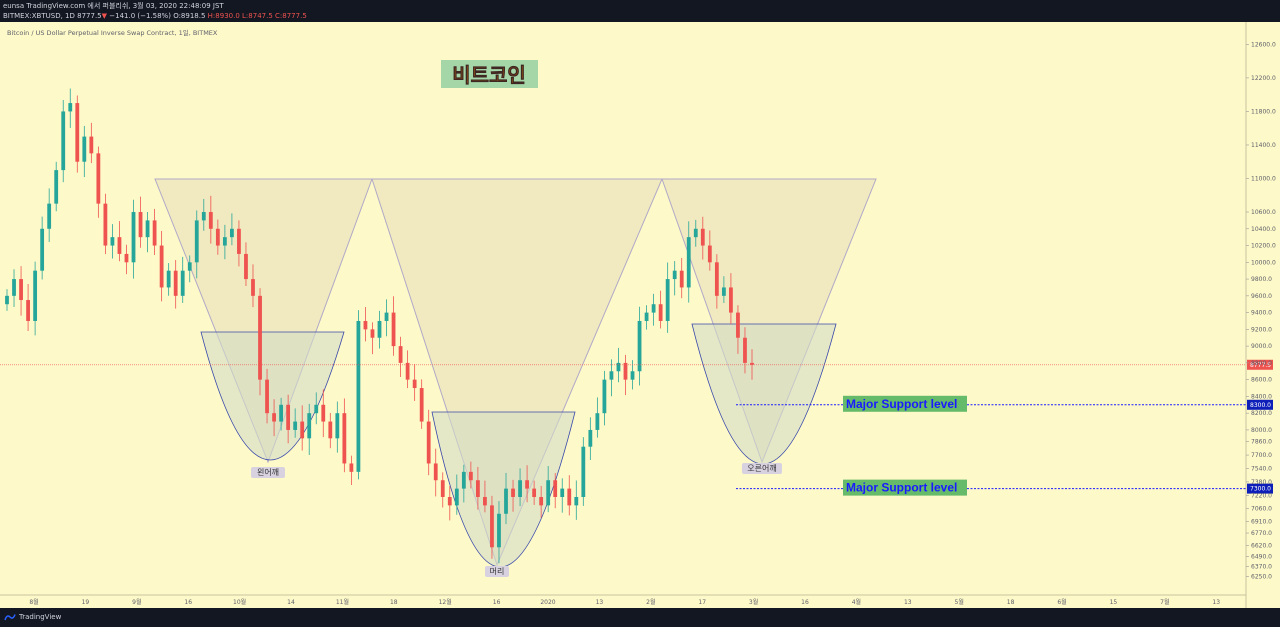  I want to click on price-tick-label: 8800.0, so click(1261, 363).